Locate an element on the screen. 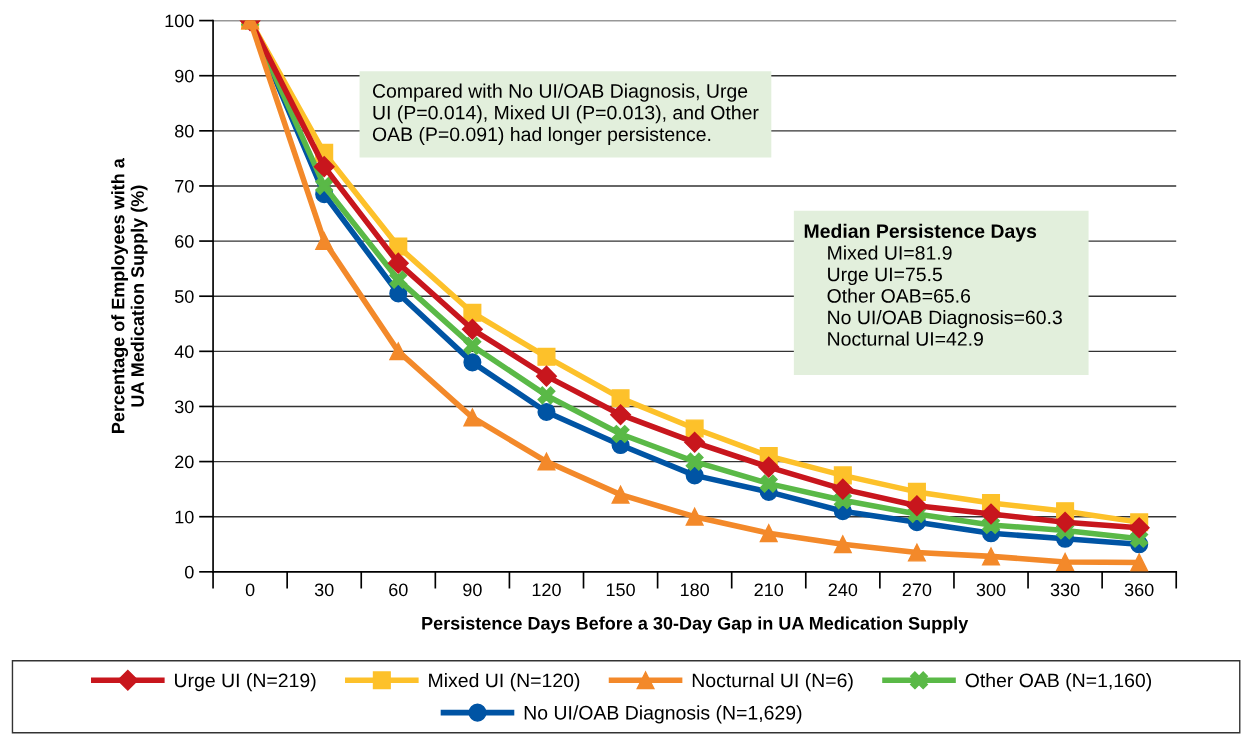 This screenshot has height=735, width=1246. x-tick-label: 210 is located at coordinates (769, 590).